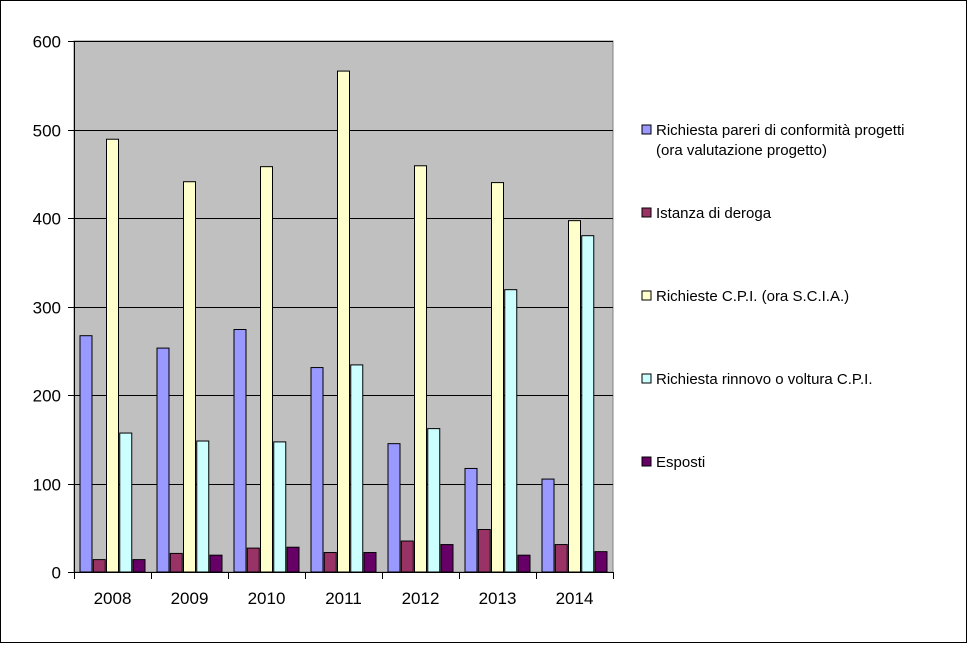 The height and width of the screenshot is (647, 967). Describe the element at coordinates (47, 308) in the screenshot. I see `y-tick-label: 300` at that location.